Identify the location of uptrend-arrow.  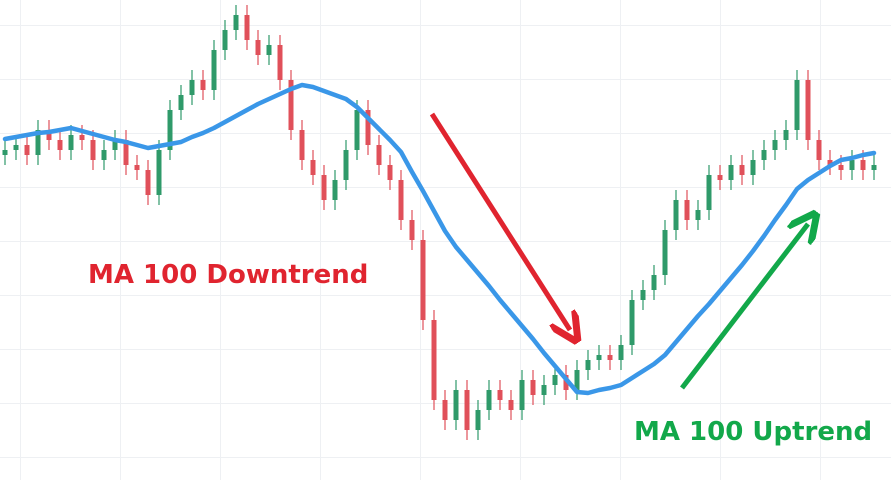
(744, 307).